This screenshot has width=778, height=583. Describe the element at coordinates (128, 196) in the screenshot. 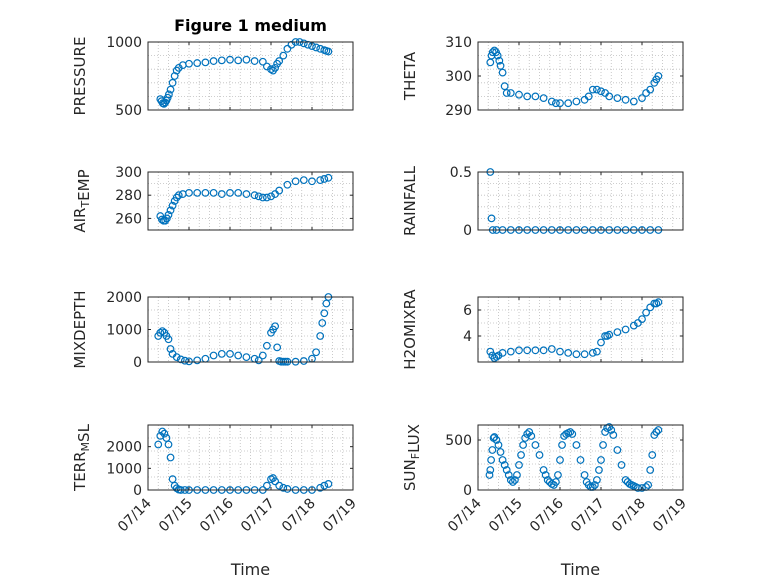

I see `y-tick-label: 280` at that location.